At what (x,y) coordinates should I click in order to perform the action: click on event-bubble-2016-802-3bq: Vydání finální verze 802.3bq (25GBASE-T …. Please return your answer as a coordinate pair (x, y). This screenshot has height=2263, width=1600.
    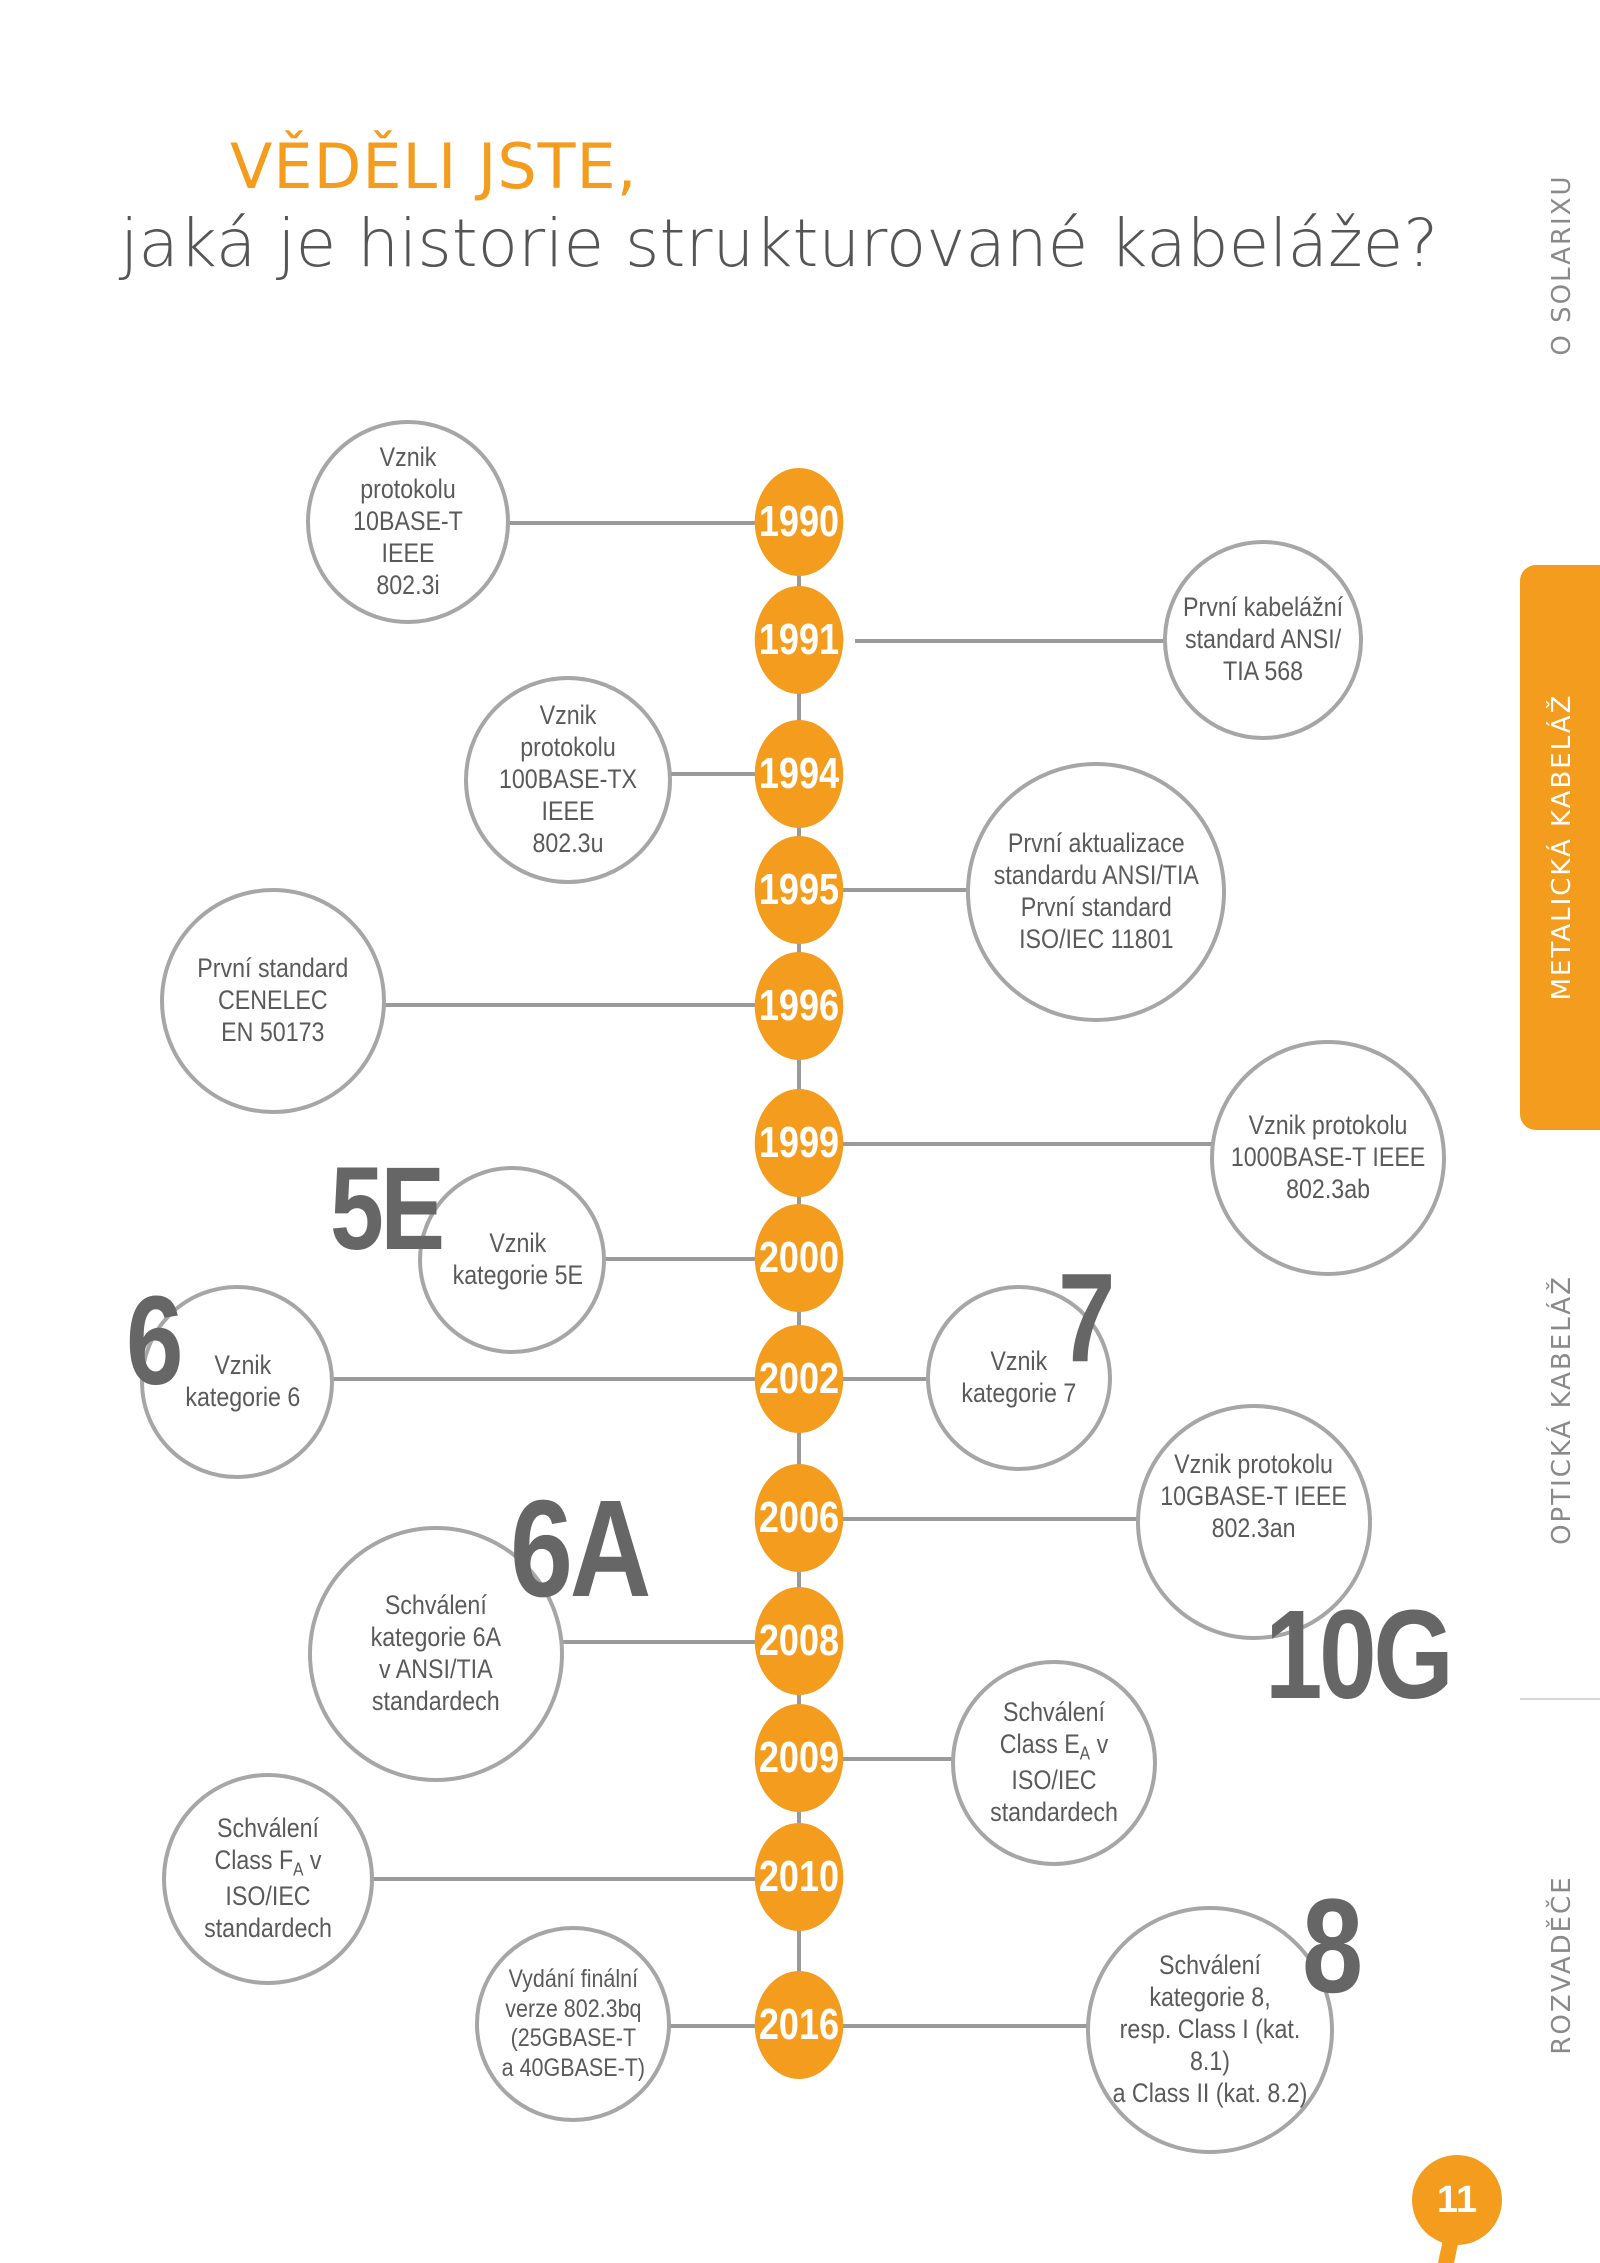
    Looking at the image, I should click on (573, 2024).